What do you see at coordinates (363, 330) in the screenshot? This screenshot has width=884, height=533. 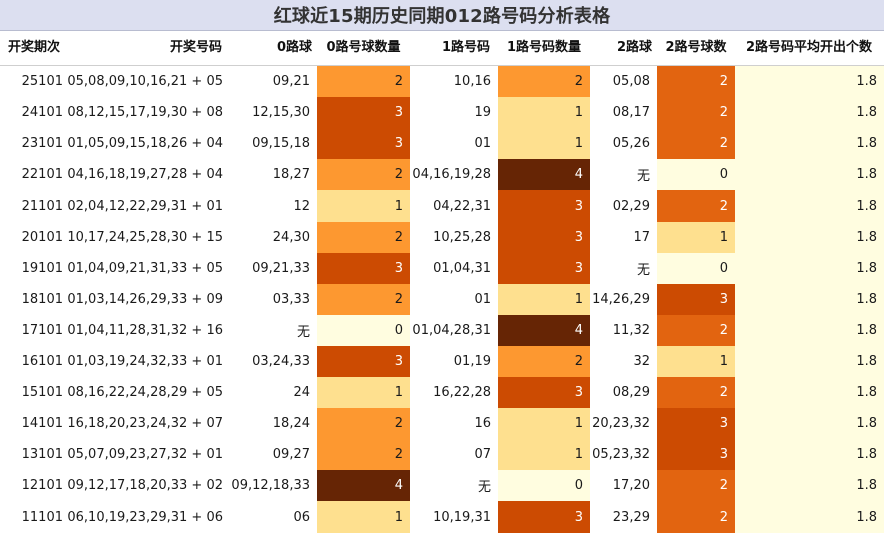 I see `route0-count-cell: 0` at bounding box center [363, 330].